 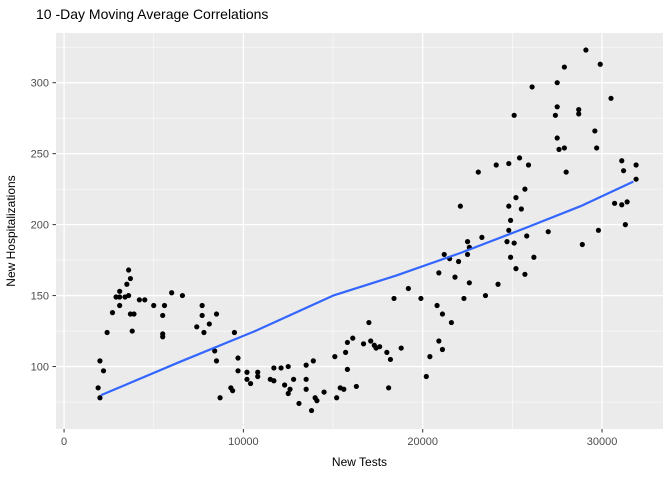 What do you see at coordinates (152, 14) in the screenshot?
I see `chart-title: 10 -Day Moving Average Correlations` at bounding box center [152, 14].